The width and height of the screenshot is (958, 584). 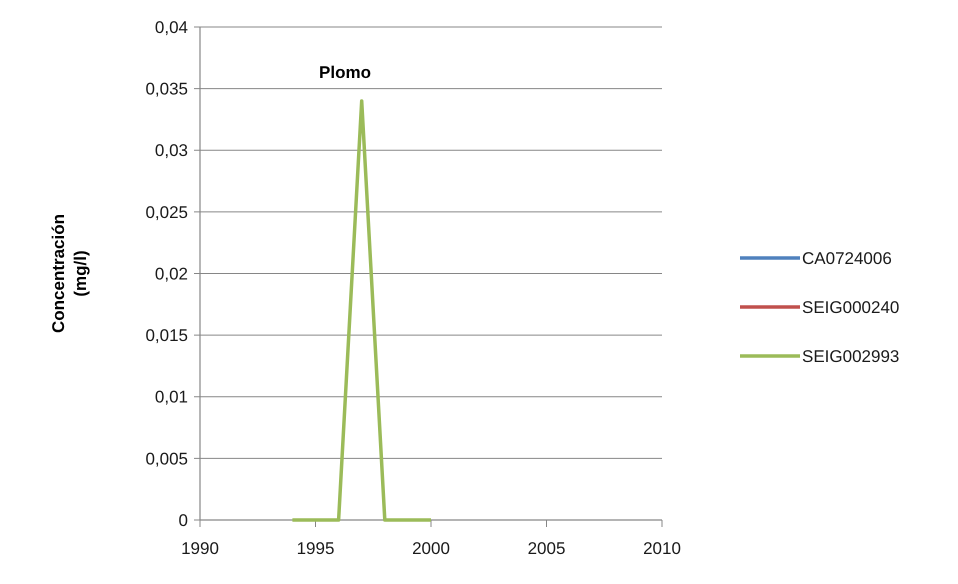 What do you see at coordinates (200, 548) in the screenshot?
I see `x-tick-label: 1990` at bounding box center [200, 548].